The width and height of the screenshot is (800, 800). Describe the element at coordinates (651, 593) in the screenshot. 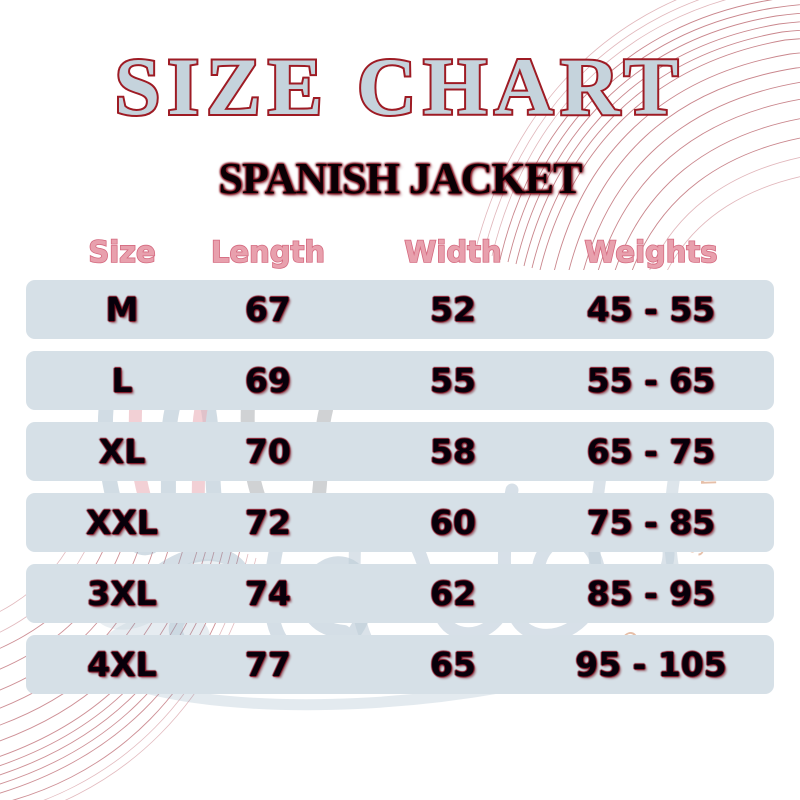

I see `cell-weights: 85 - 95` at that location.